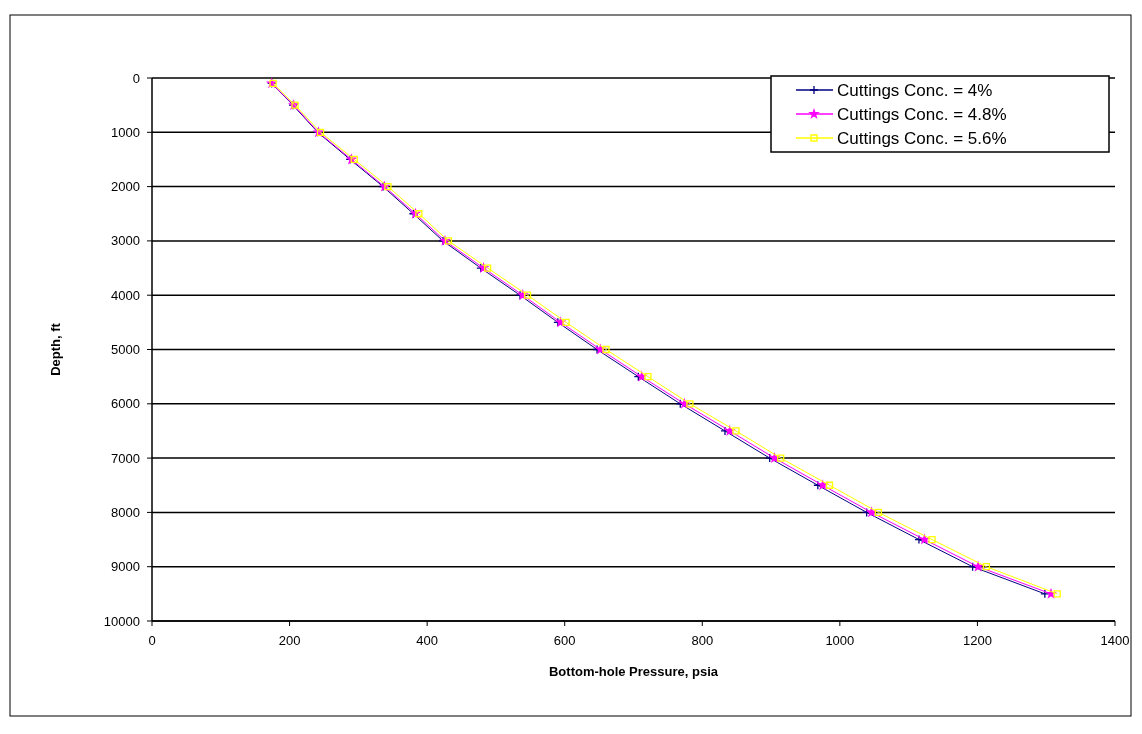  I want to click on x-tick-label: 800, so click(702, 640).